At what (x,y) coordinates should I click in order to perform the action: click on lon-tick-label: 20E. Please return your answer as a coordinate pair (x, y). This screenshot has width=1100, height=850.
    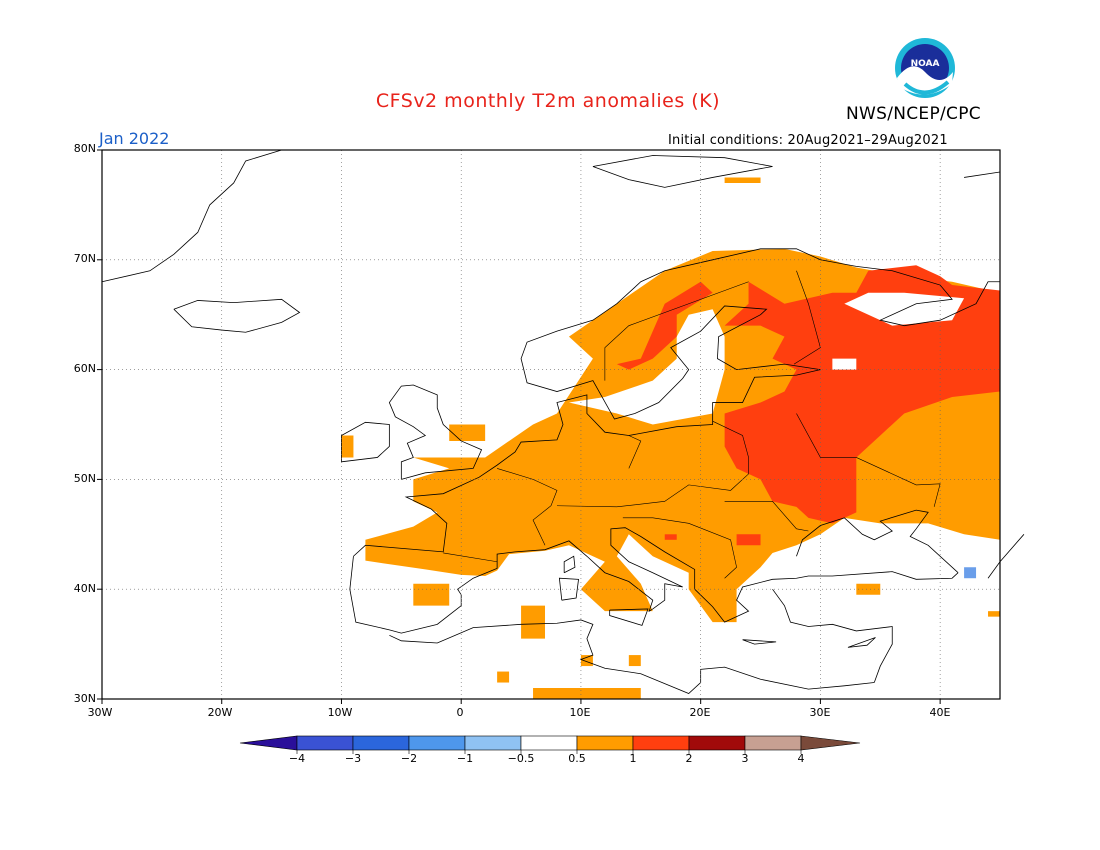
    Looking at the image, I should click on (700, 712).